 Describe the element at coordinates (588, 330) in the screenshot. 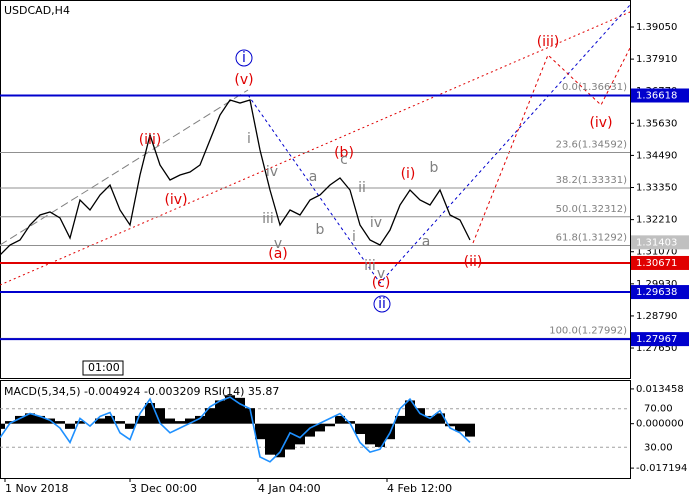

I see `fib-label: 100.0(1.27992)` at that location.